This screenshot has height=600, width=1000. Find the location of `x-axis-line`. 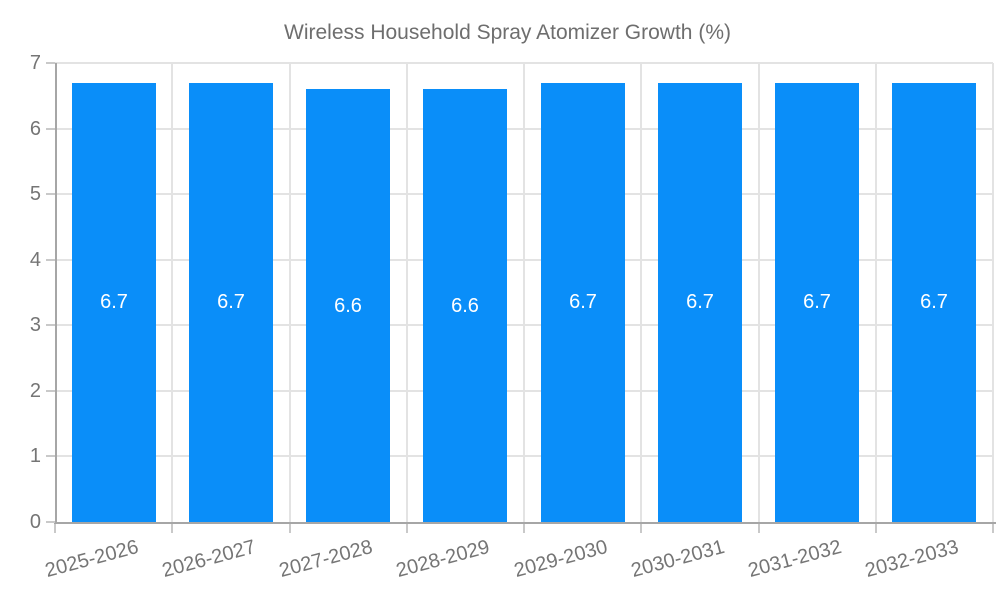

x-axis-line is located at coordinates (525, 523).